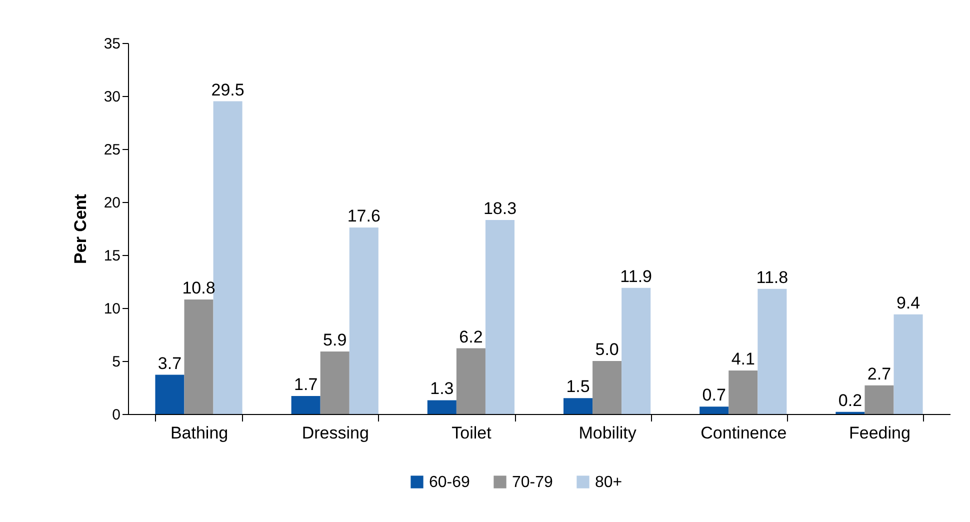  I want to click on y-tick-label: 20, so click(112, 203).